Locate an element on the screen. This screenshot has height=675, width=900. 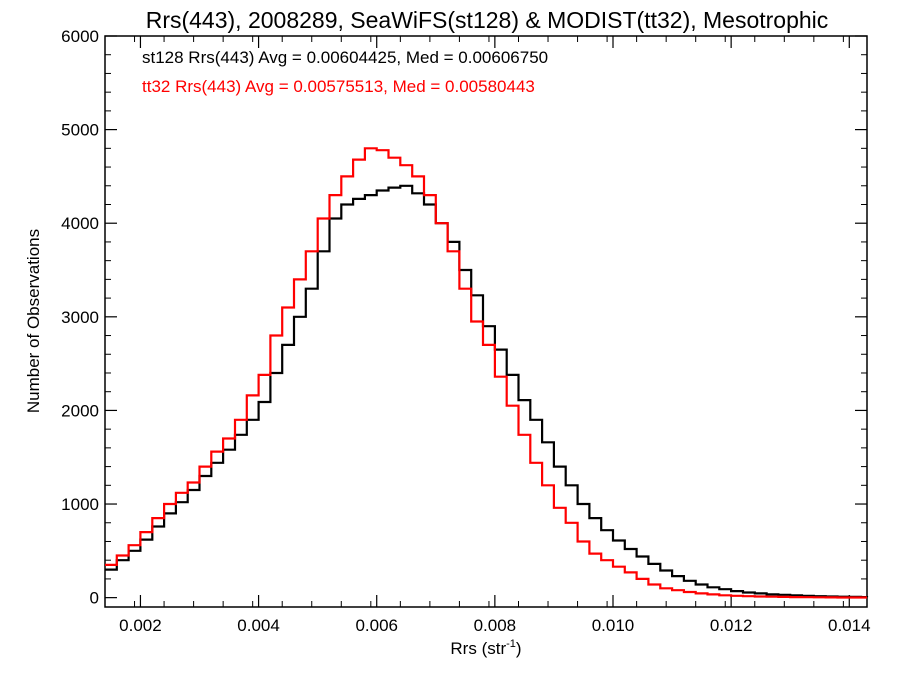
y-tick-label: 3000 is located at coordinates (80, 317).